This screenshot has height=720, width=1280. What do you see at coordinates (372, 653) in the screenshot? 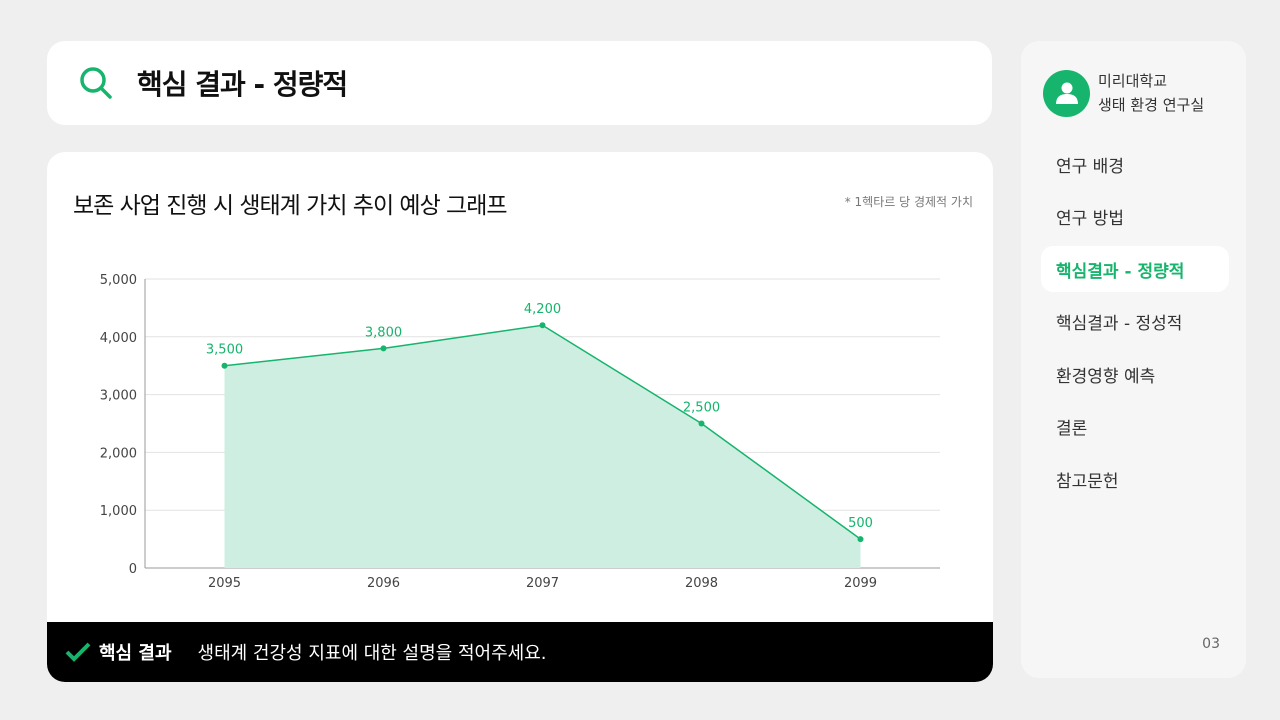
I see `key-result-text: 생태계 건강성 지표에 대한 설명을 적어주세요.` at bounding box center [372, 653].